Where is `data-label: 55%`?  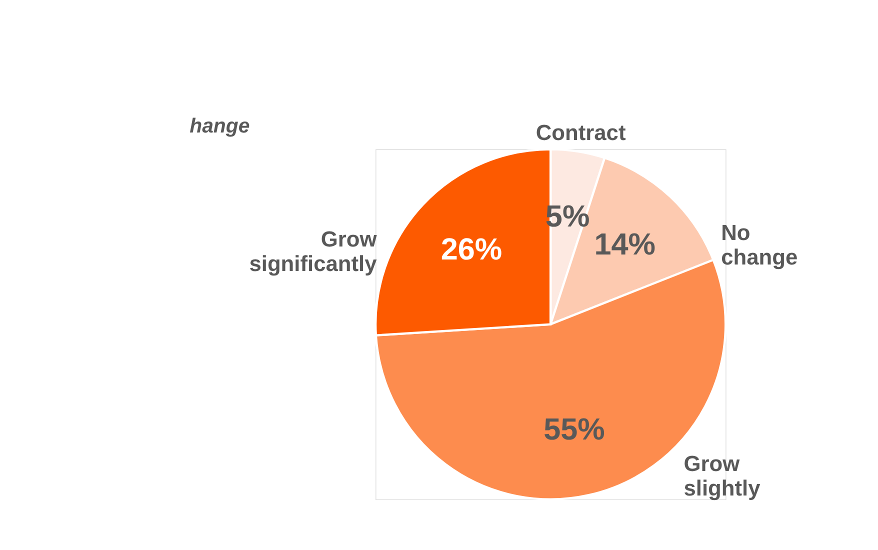 data-label: 55% is located at coordinates (574, 429).